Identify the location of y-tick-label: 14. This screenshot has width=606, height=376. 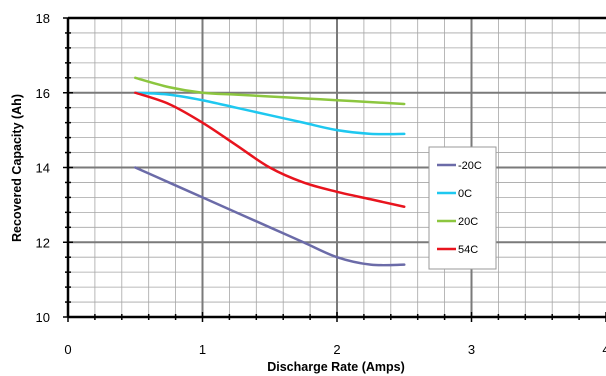
(43, 168).